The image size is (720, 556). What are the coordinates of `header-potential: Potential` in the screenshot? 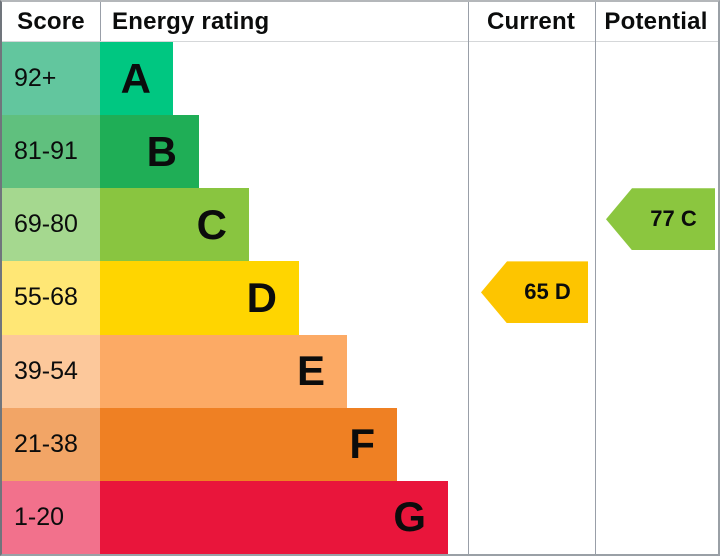 It's located at (656, 21).